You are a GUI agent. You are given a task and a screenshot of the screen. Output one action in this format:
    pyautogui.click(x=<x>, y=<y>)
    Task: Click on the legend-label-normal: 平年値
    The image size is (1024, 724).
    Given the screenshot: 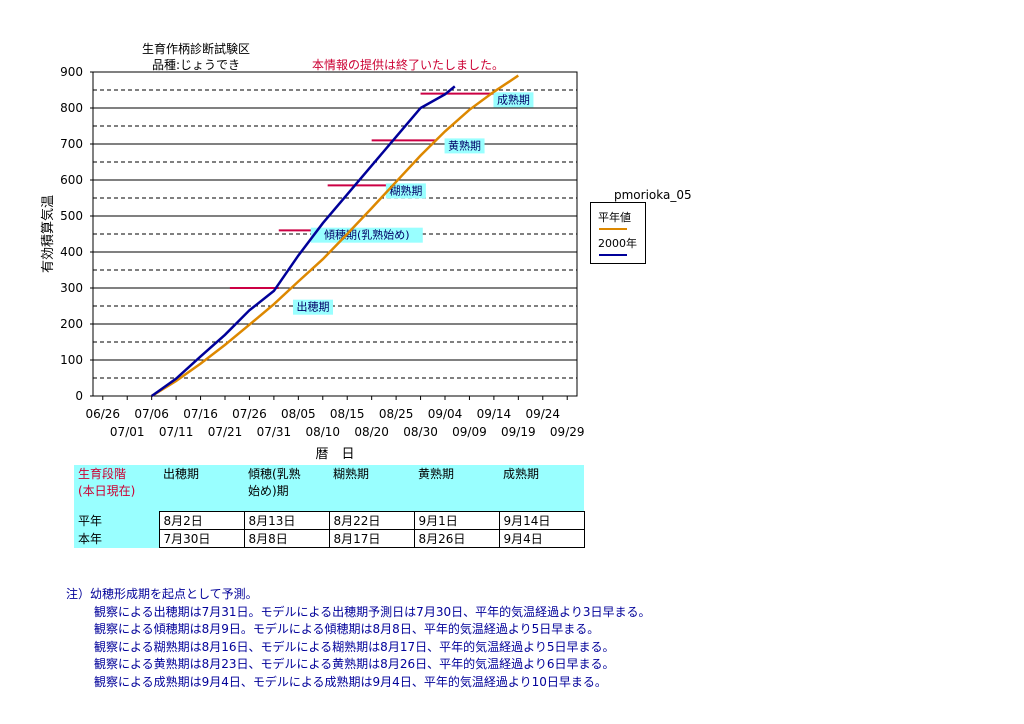 What is the action you would take?
    pyautogui.click(x=614, y=217)
    